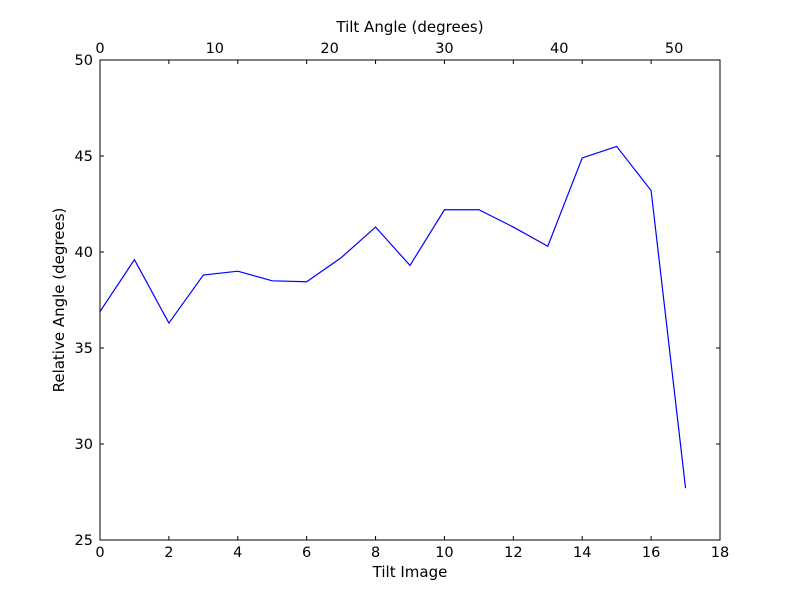 This screenshot has width=800, height=600. What do you see at coordinates (720, 553) in the screenshot?
I see `x-tick-label: 18` at bounding box center [720, 553].